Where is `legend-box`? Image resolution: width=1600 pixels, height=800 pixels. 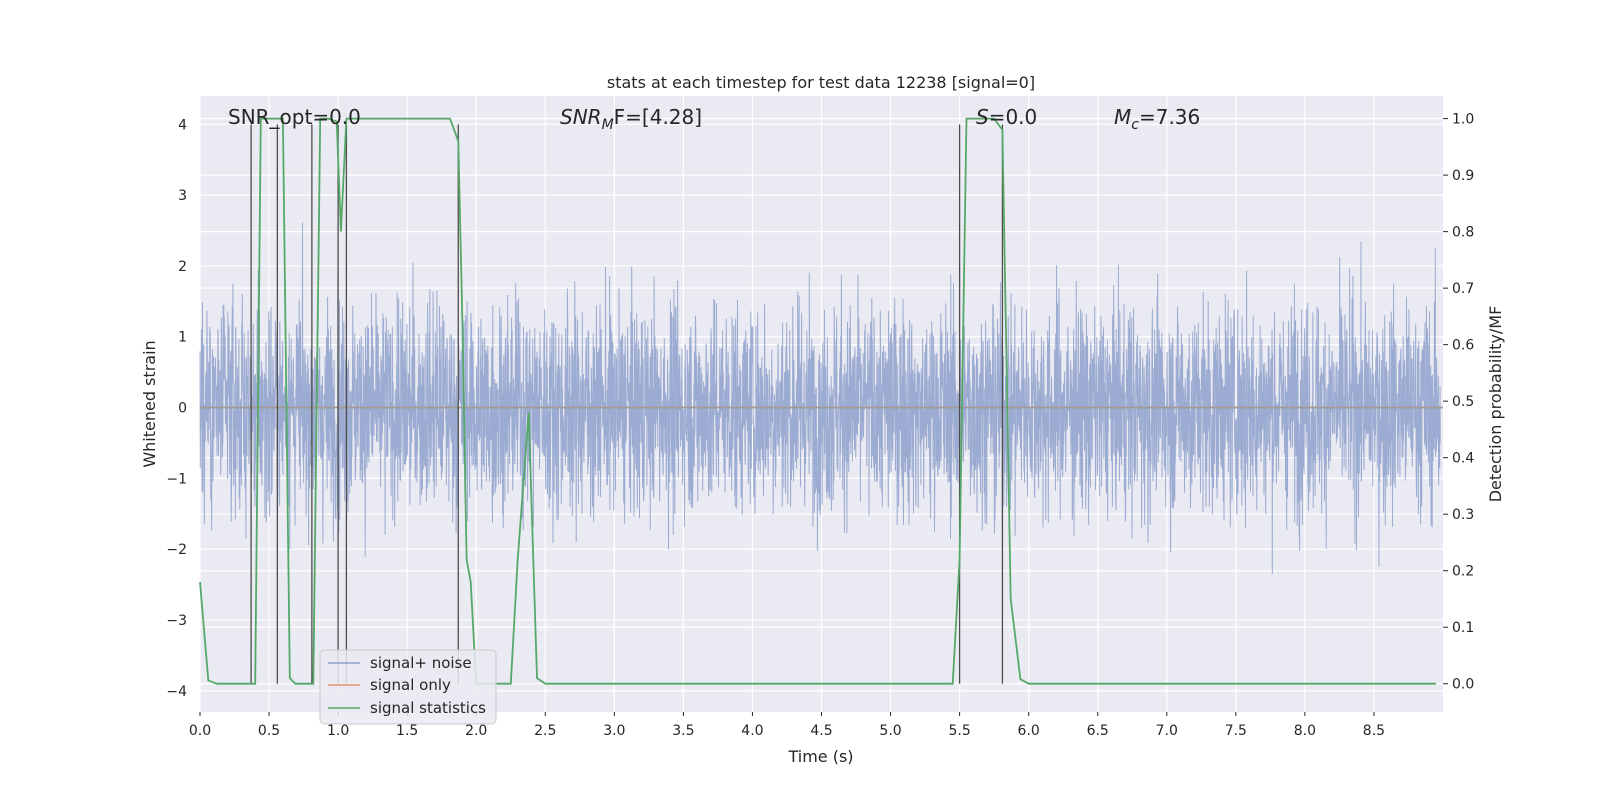 legend-box is located at coordinates (408, 687).